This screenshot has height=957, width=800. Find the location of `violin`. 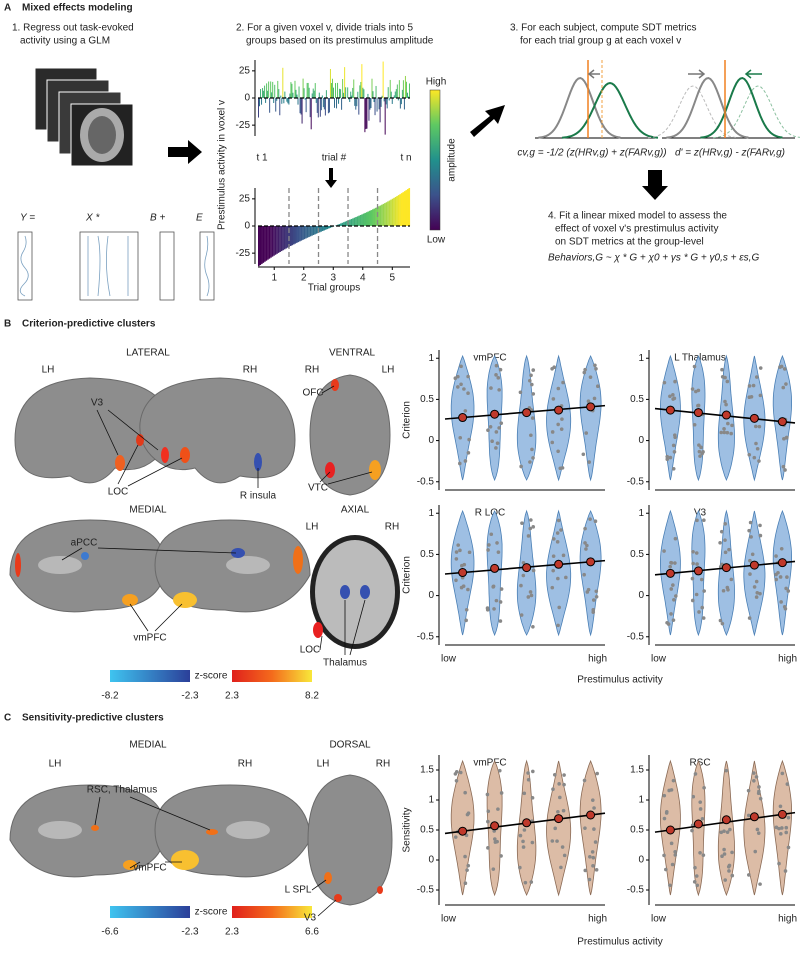

violin is located at coordinates (726, 828).